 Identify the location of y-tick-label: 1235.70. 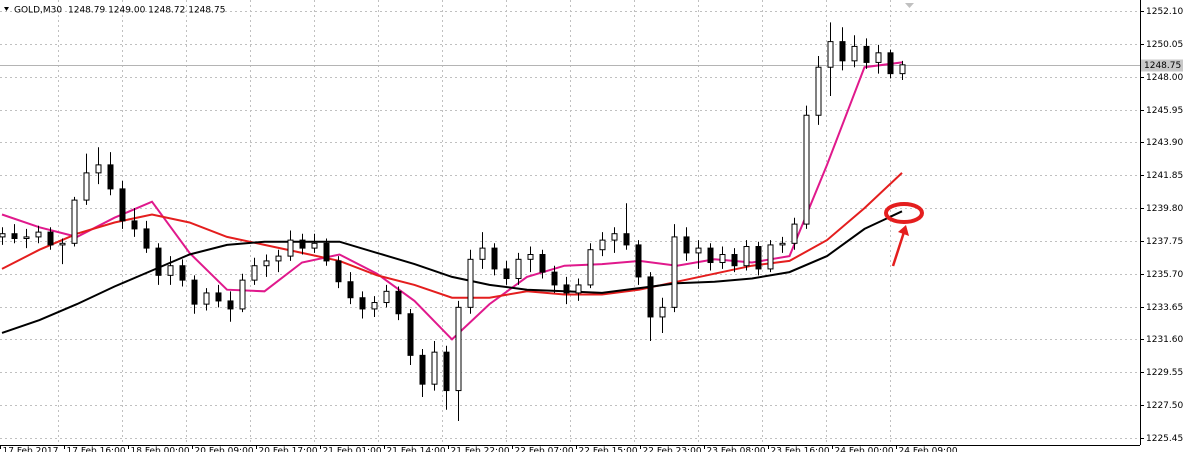
(1164, 275).